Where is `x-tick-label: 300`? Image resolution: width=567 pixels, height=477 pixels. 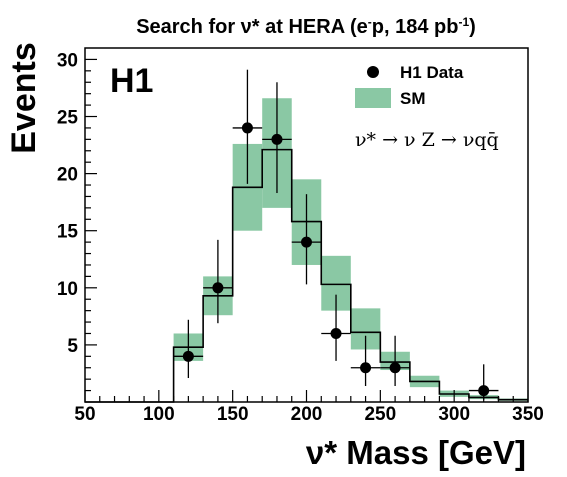
x-tick-label: 300 is located at coordinates (454, 414).